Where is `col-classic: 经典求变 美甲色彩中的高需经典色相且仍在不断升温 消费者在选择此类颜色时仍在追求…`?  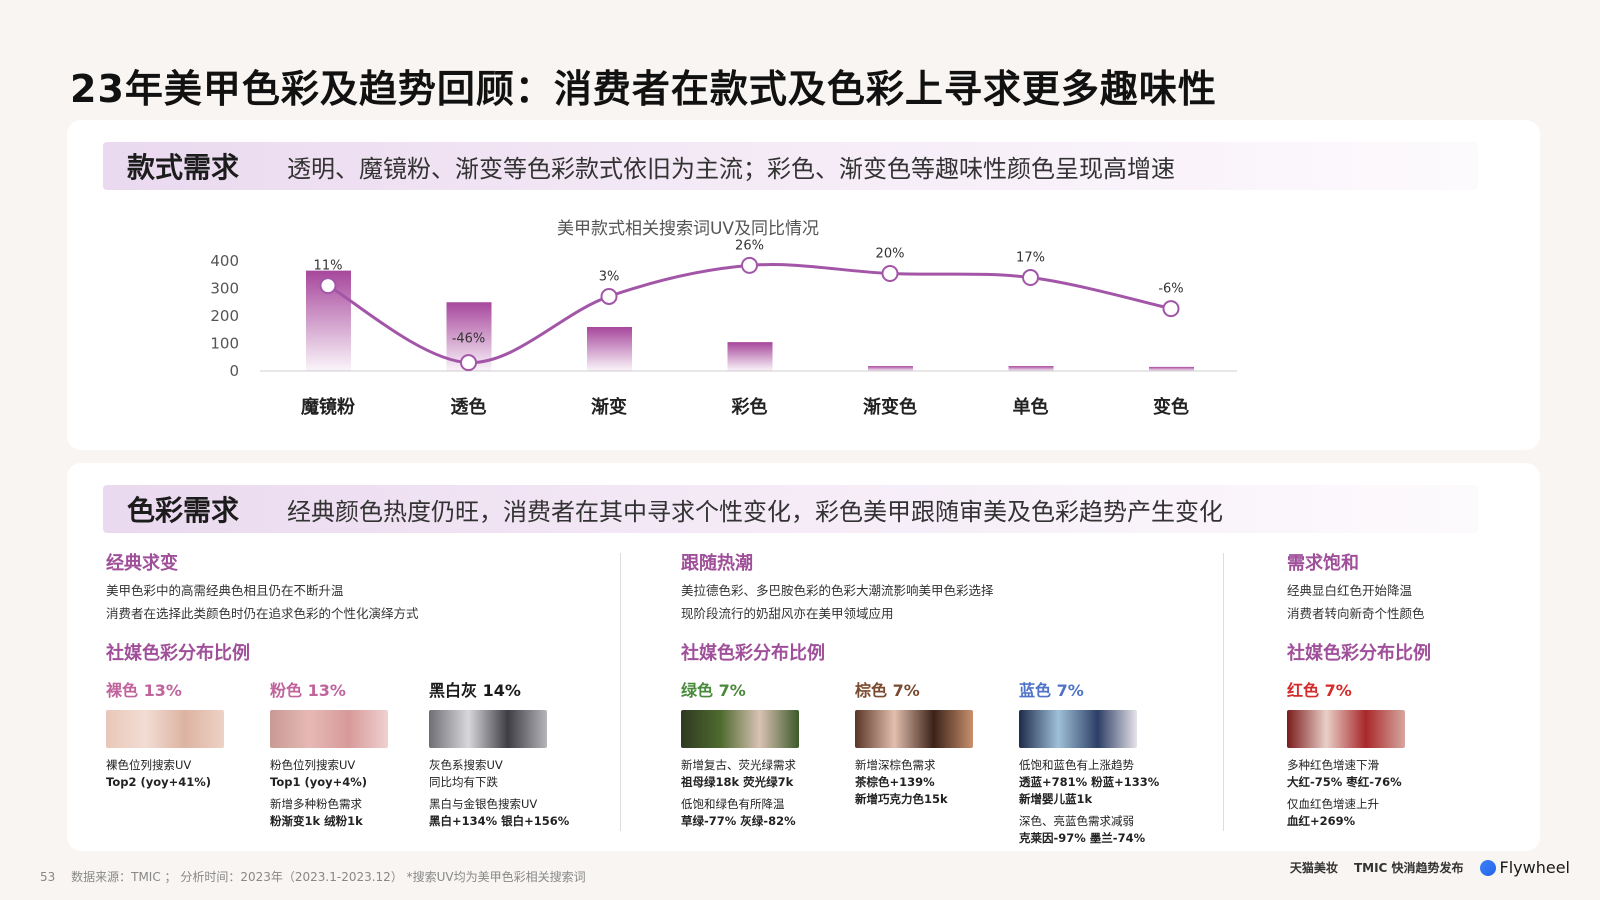
col-classic: 经典求变 美甲色彩中的高需经典色相且仍在不断升温 消费者在选择此类颜色时仍在追求… is located at coordinates (262, 607).